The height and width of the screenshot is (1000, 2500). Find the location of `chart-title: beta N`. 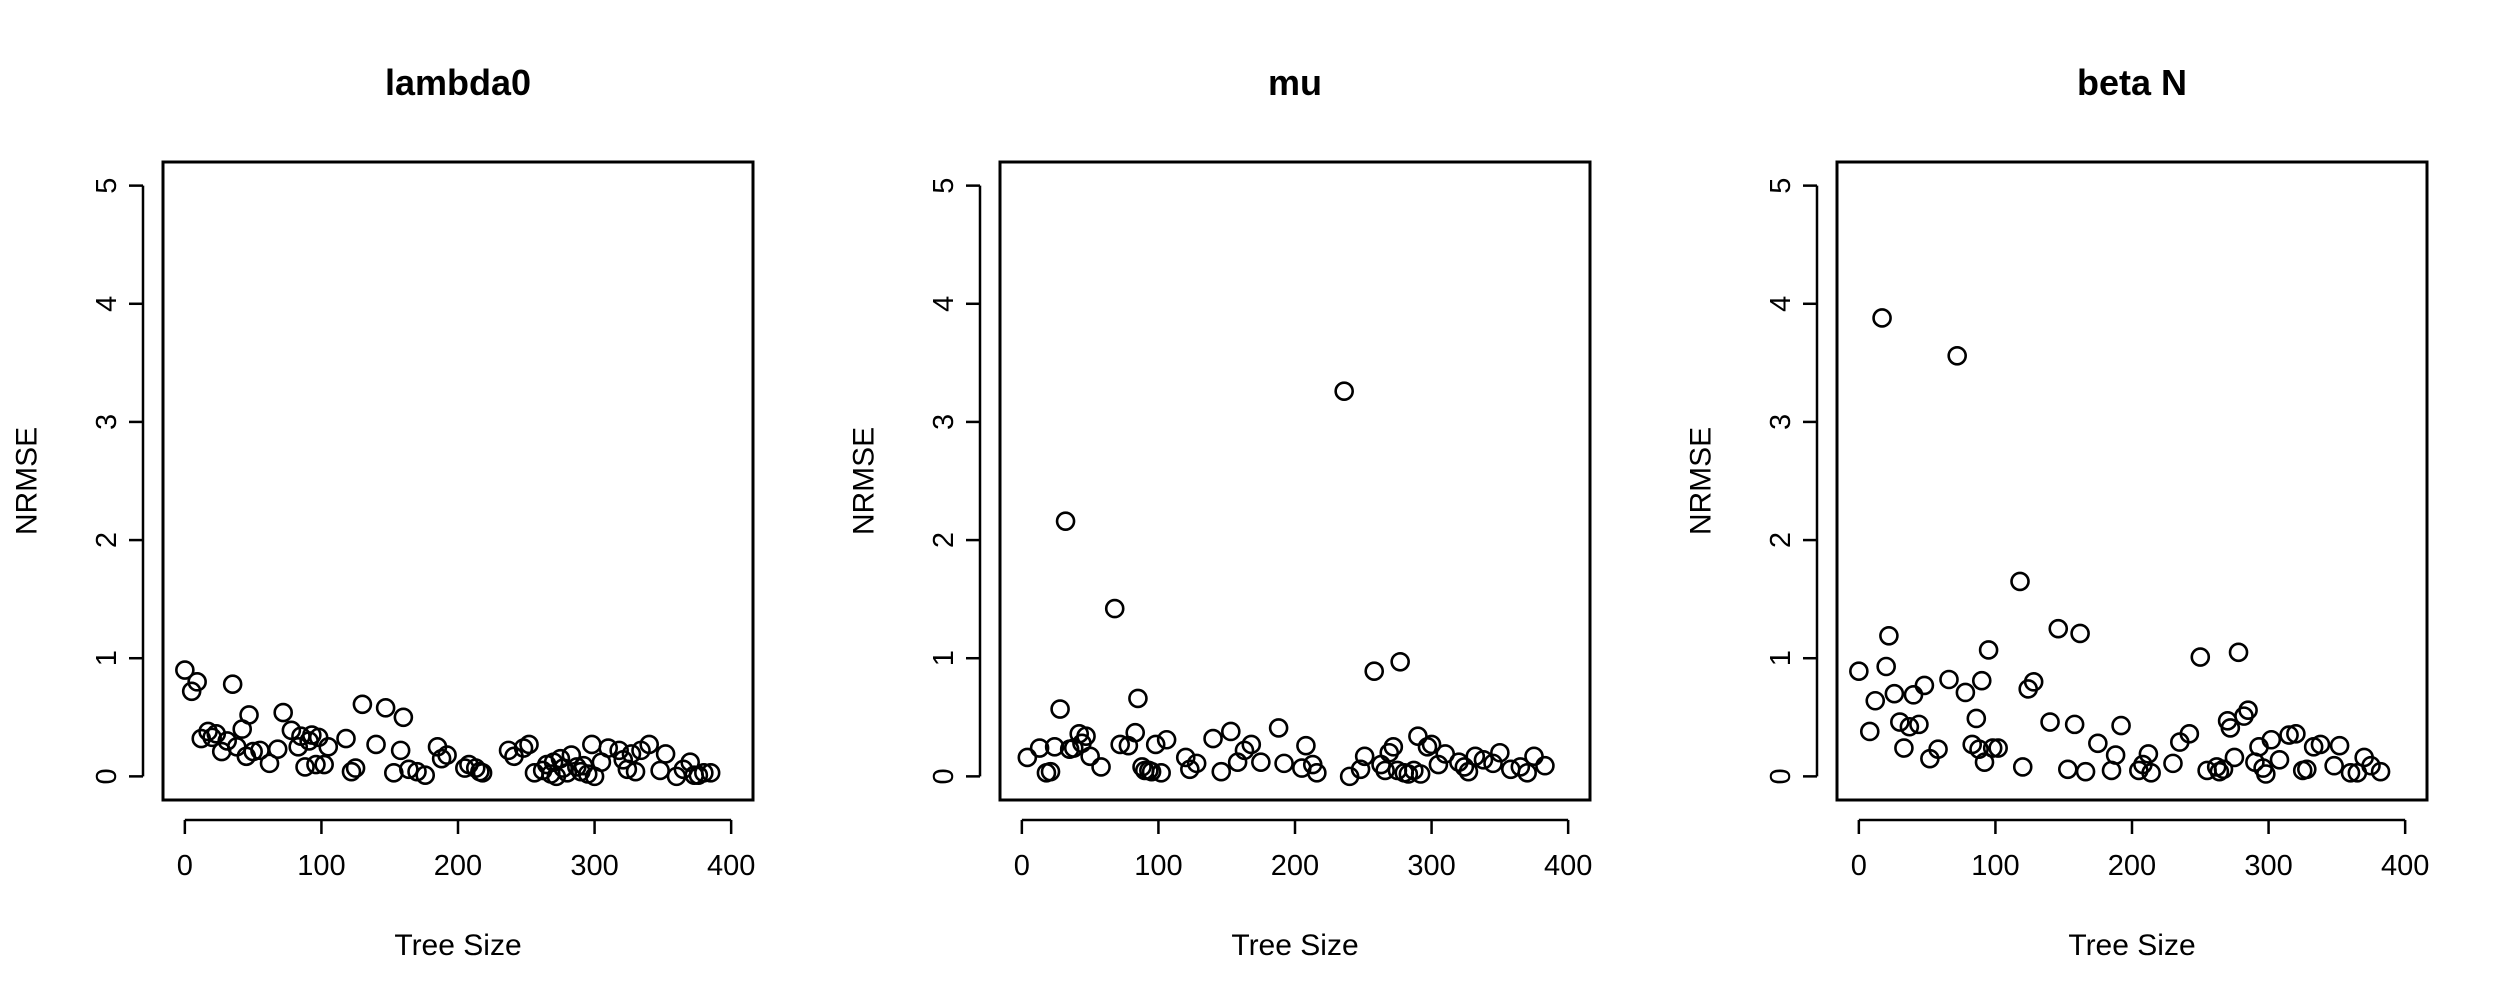

chart-title: beta N is located at coordinates (2132, 82).